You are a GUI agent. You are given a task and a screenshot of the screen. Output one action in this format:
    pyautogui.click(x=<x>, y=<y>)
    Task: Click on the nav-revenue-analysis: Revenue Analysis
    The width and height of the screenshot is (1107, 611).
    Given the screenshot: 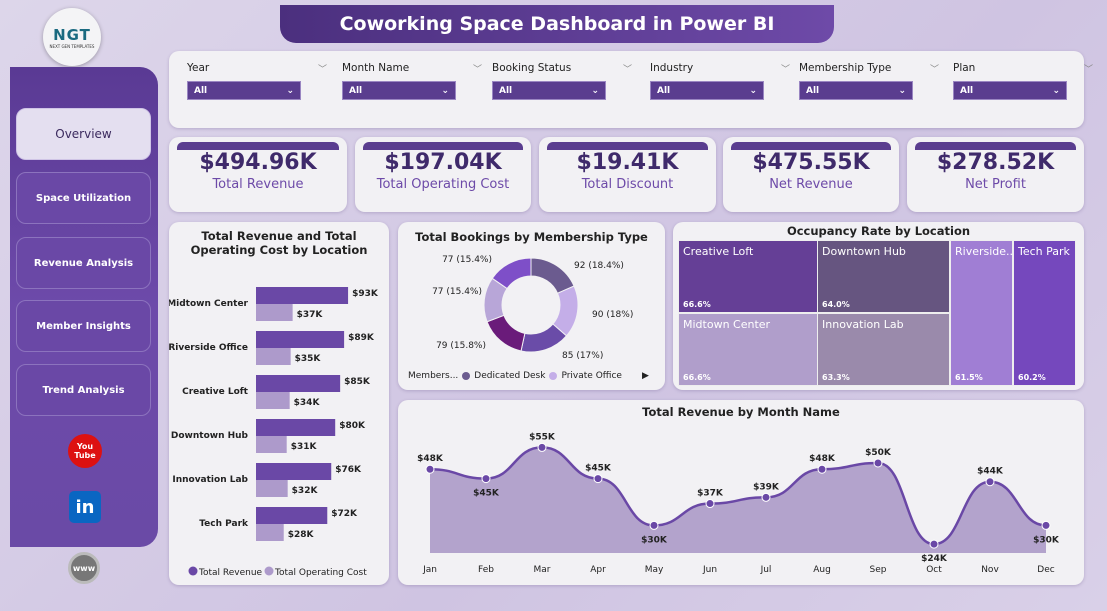 What is the action you would take?
    pyautogui.click(x=83, y=263)
    